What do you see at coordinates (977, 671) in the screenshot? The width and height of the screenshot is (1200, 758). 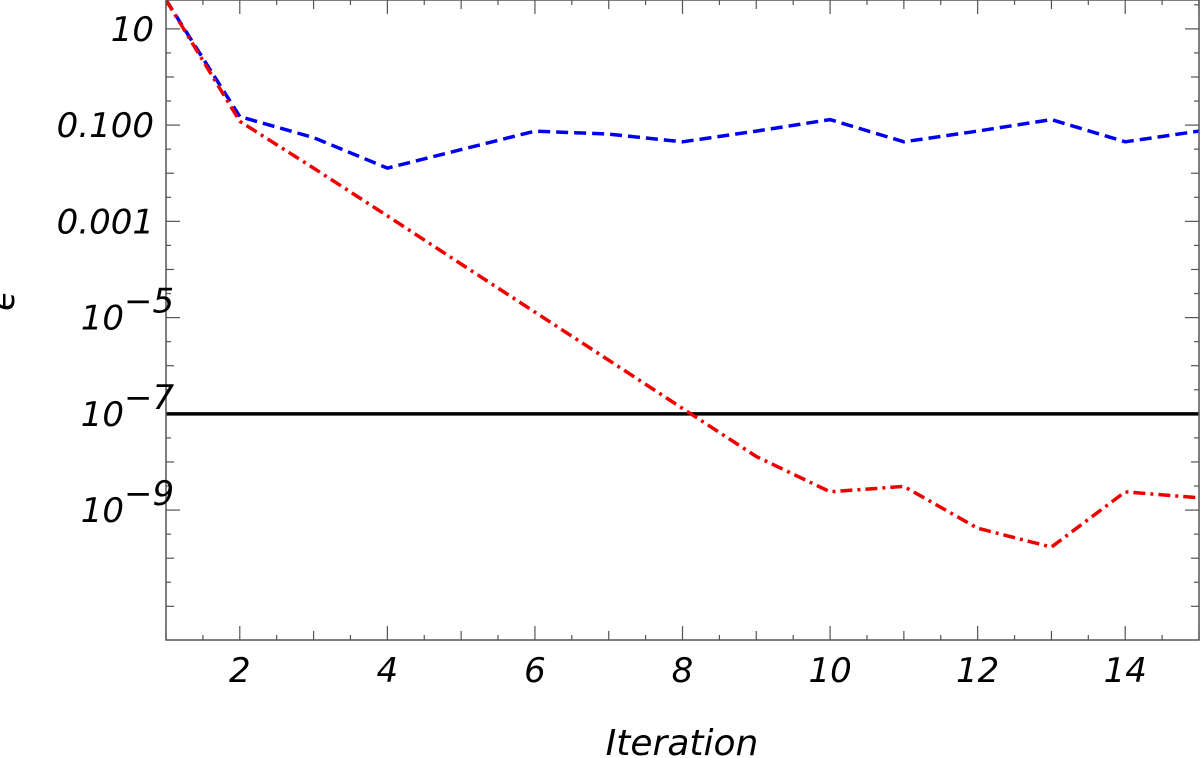 I see `x-tick-label: 12` at bounding box center [977, 671].